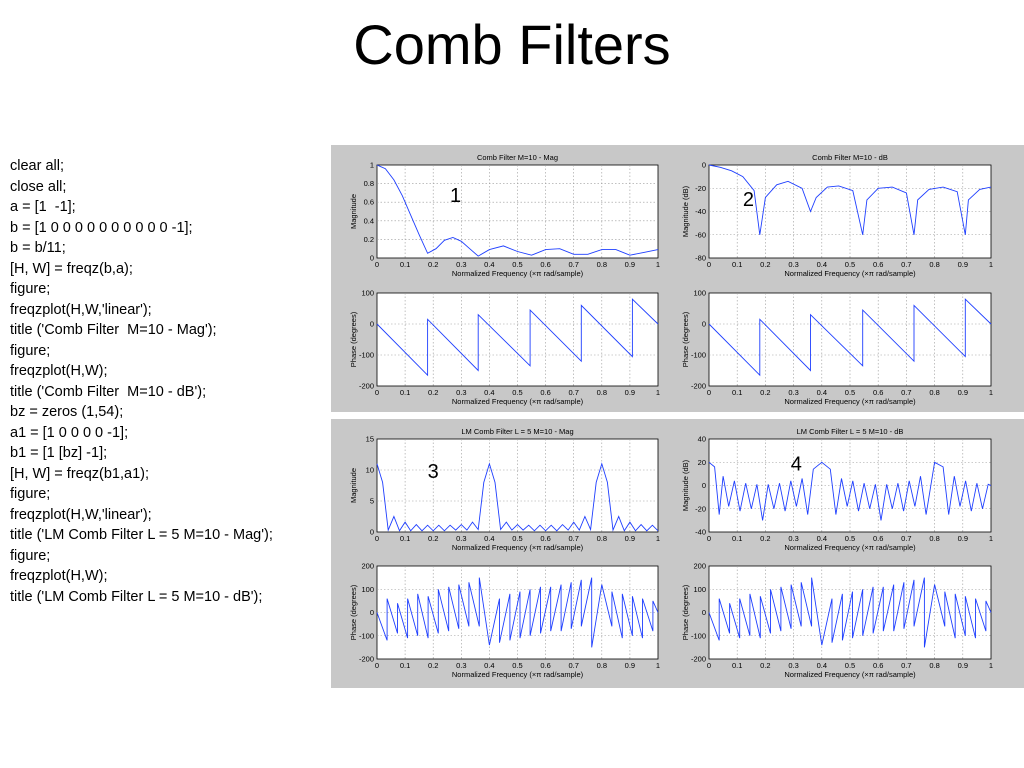 Image resolution: width=1024 pixels, height=768 pixels. I want to click on code-line: bz = zeros (1,54);, so click(67, 412).